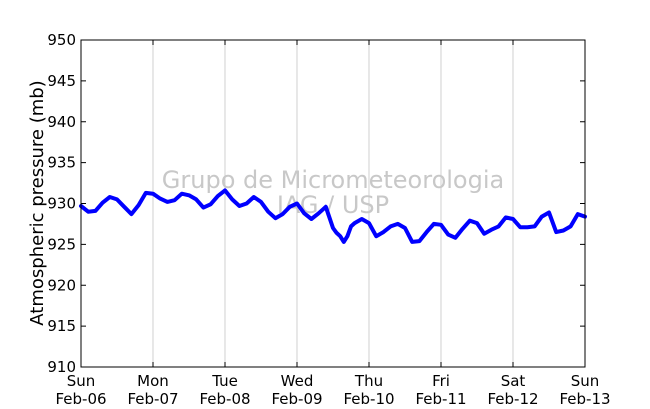  Describe the element at coordinates (224, 399) in the screenshot. I see `x-tick-label-date: Feb-08` at that location.